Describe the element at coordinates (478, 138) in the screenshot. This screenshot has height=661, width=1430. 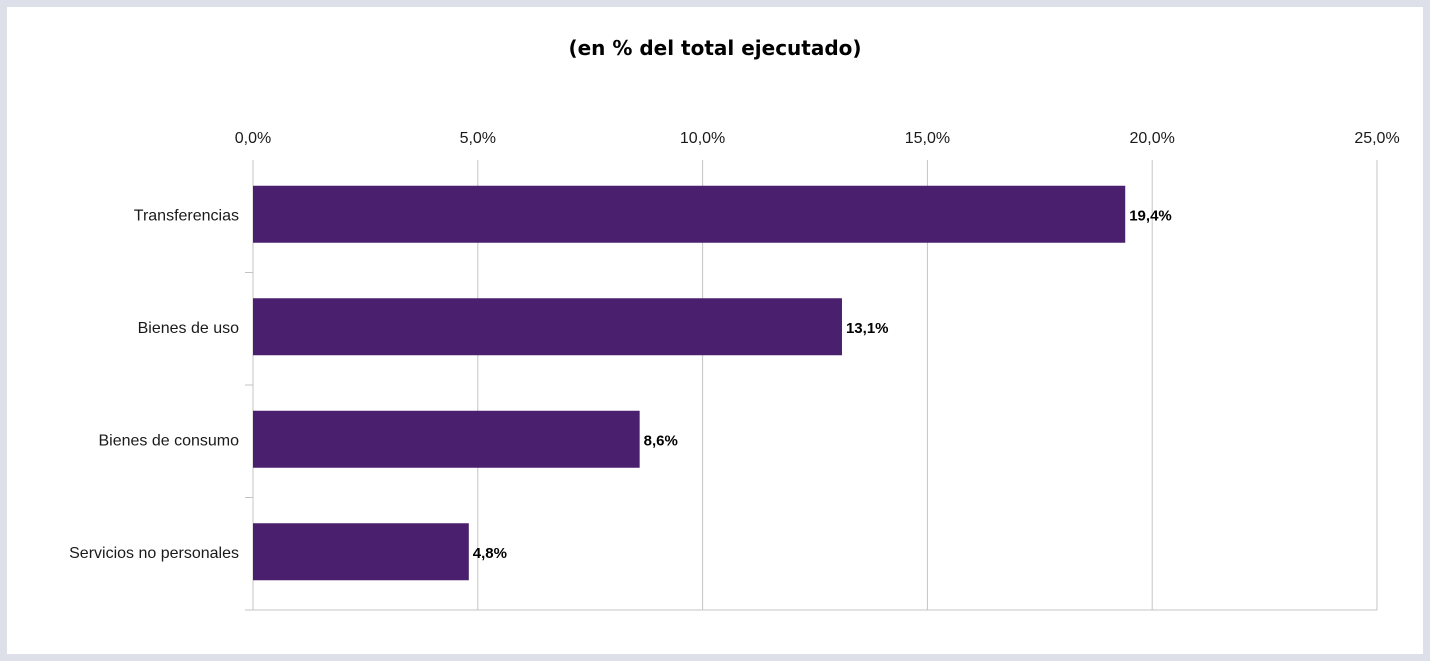
I see `x-tick-label: 5,0%` at that location.